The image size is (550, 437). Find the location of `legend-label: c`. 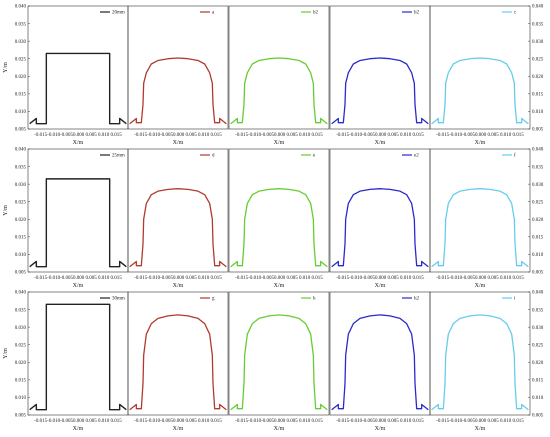

legend-label: c is located at coordinates (515, 13).